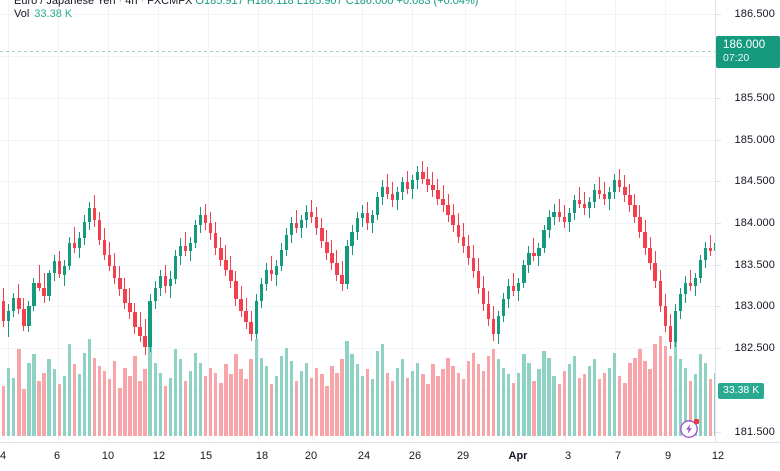  Describe the element at coordinates (299, 3) in the screenshot. I see `legend-low-label: L` at that location.